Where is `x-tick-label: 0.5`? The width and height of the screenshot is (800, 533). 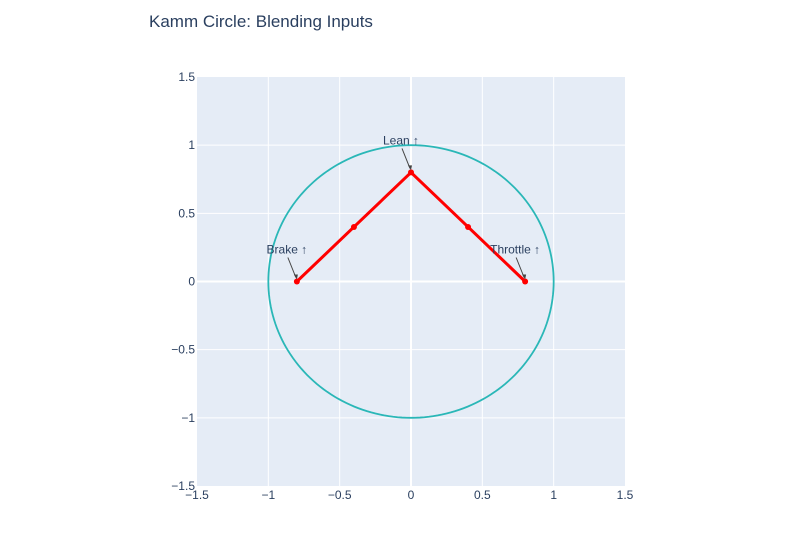 x-tick-label: 0.5 is located at coordinates (482, 495).